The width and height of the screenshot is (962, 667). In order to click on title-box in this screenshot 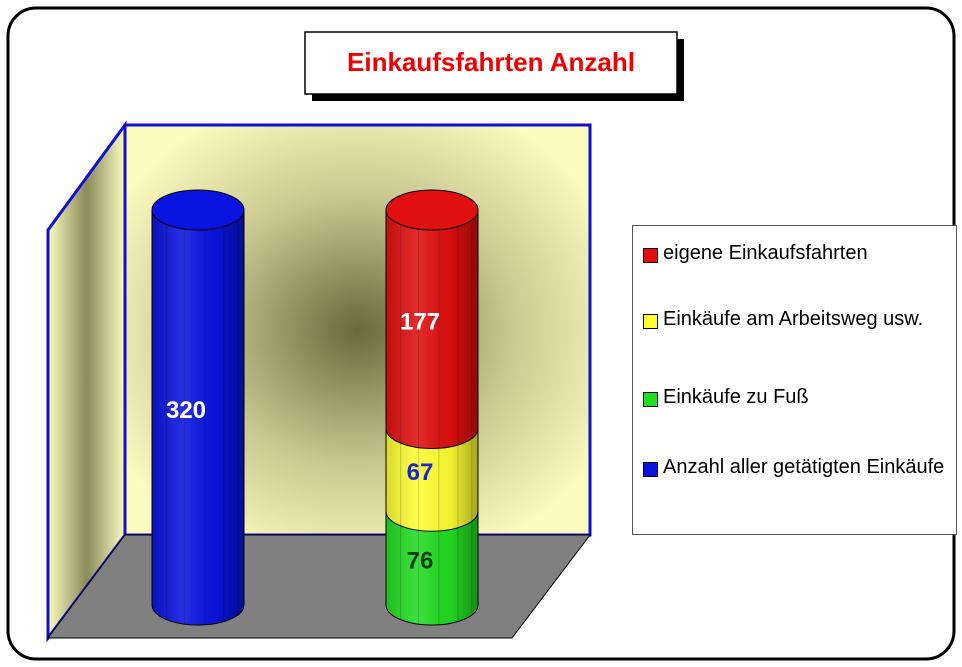, I will do `click(491, 63)`.